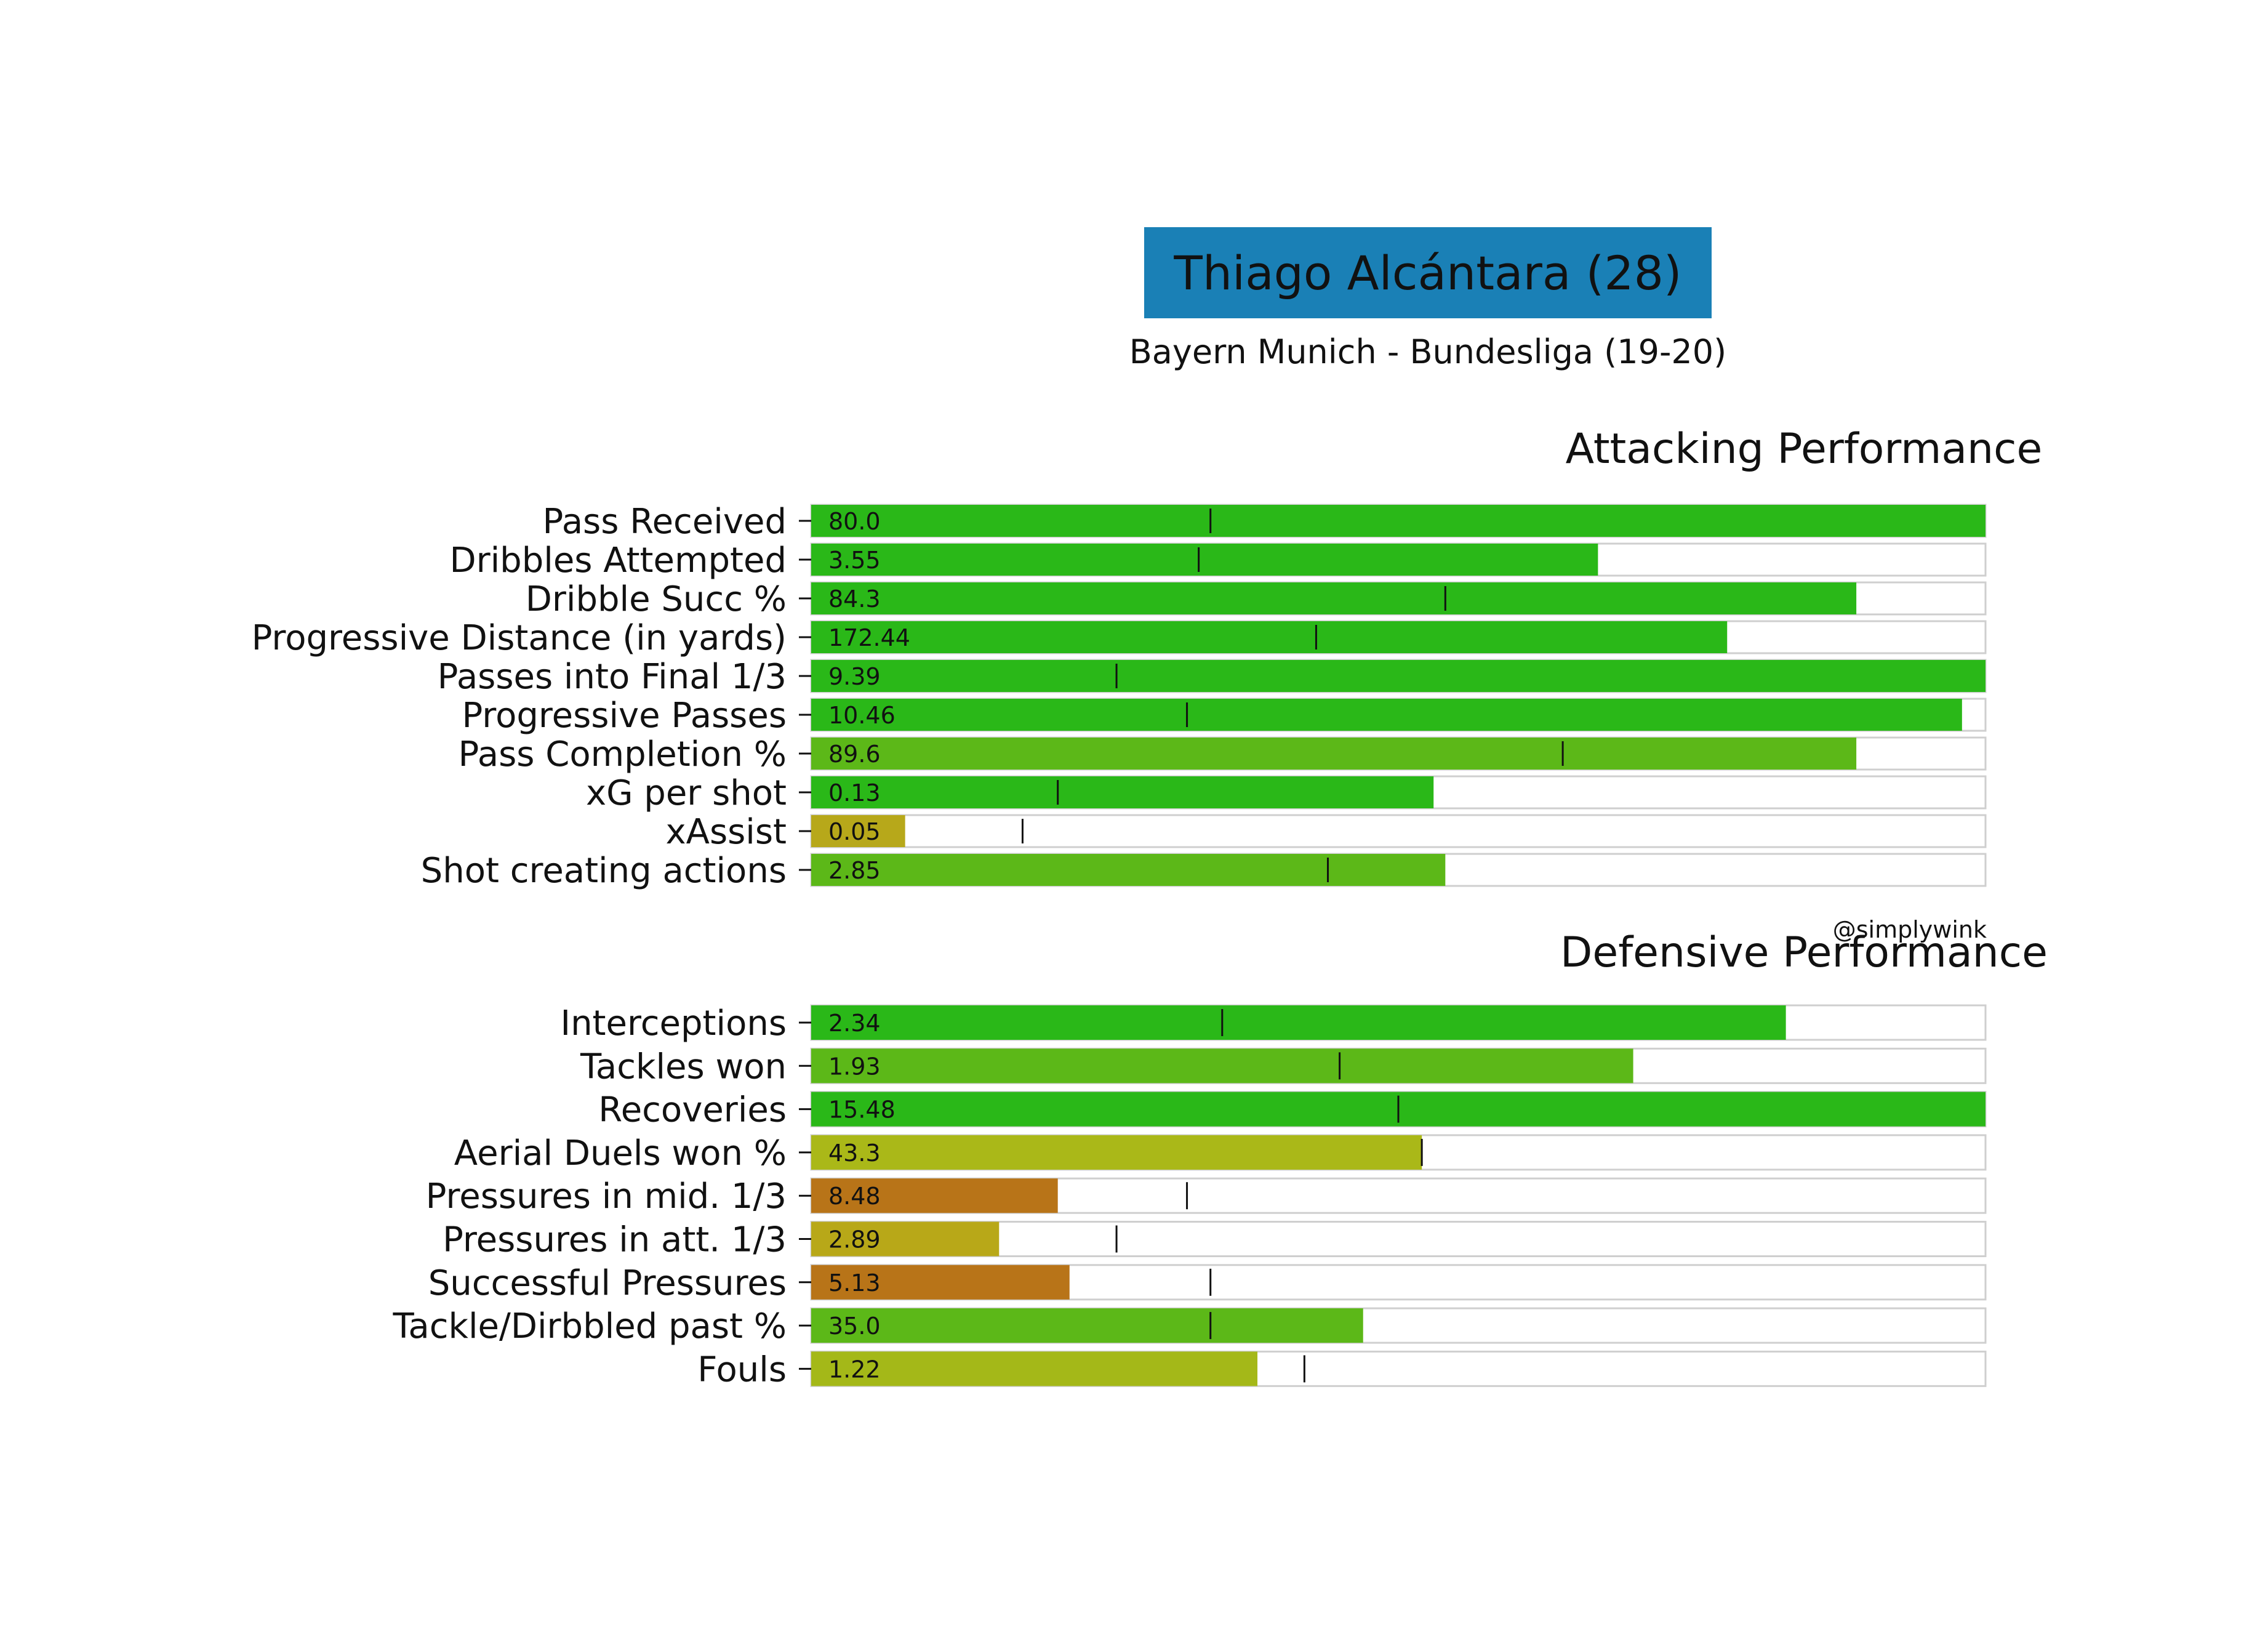 The image size is (2268, 1637). I want to click on attacking-section-title: Attacking Performance, so click(1804, 449).